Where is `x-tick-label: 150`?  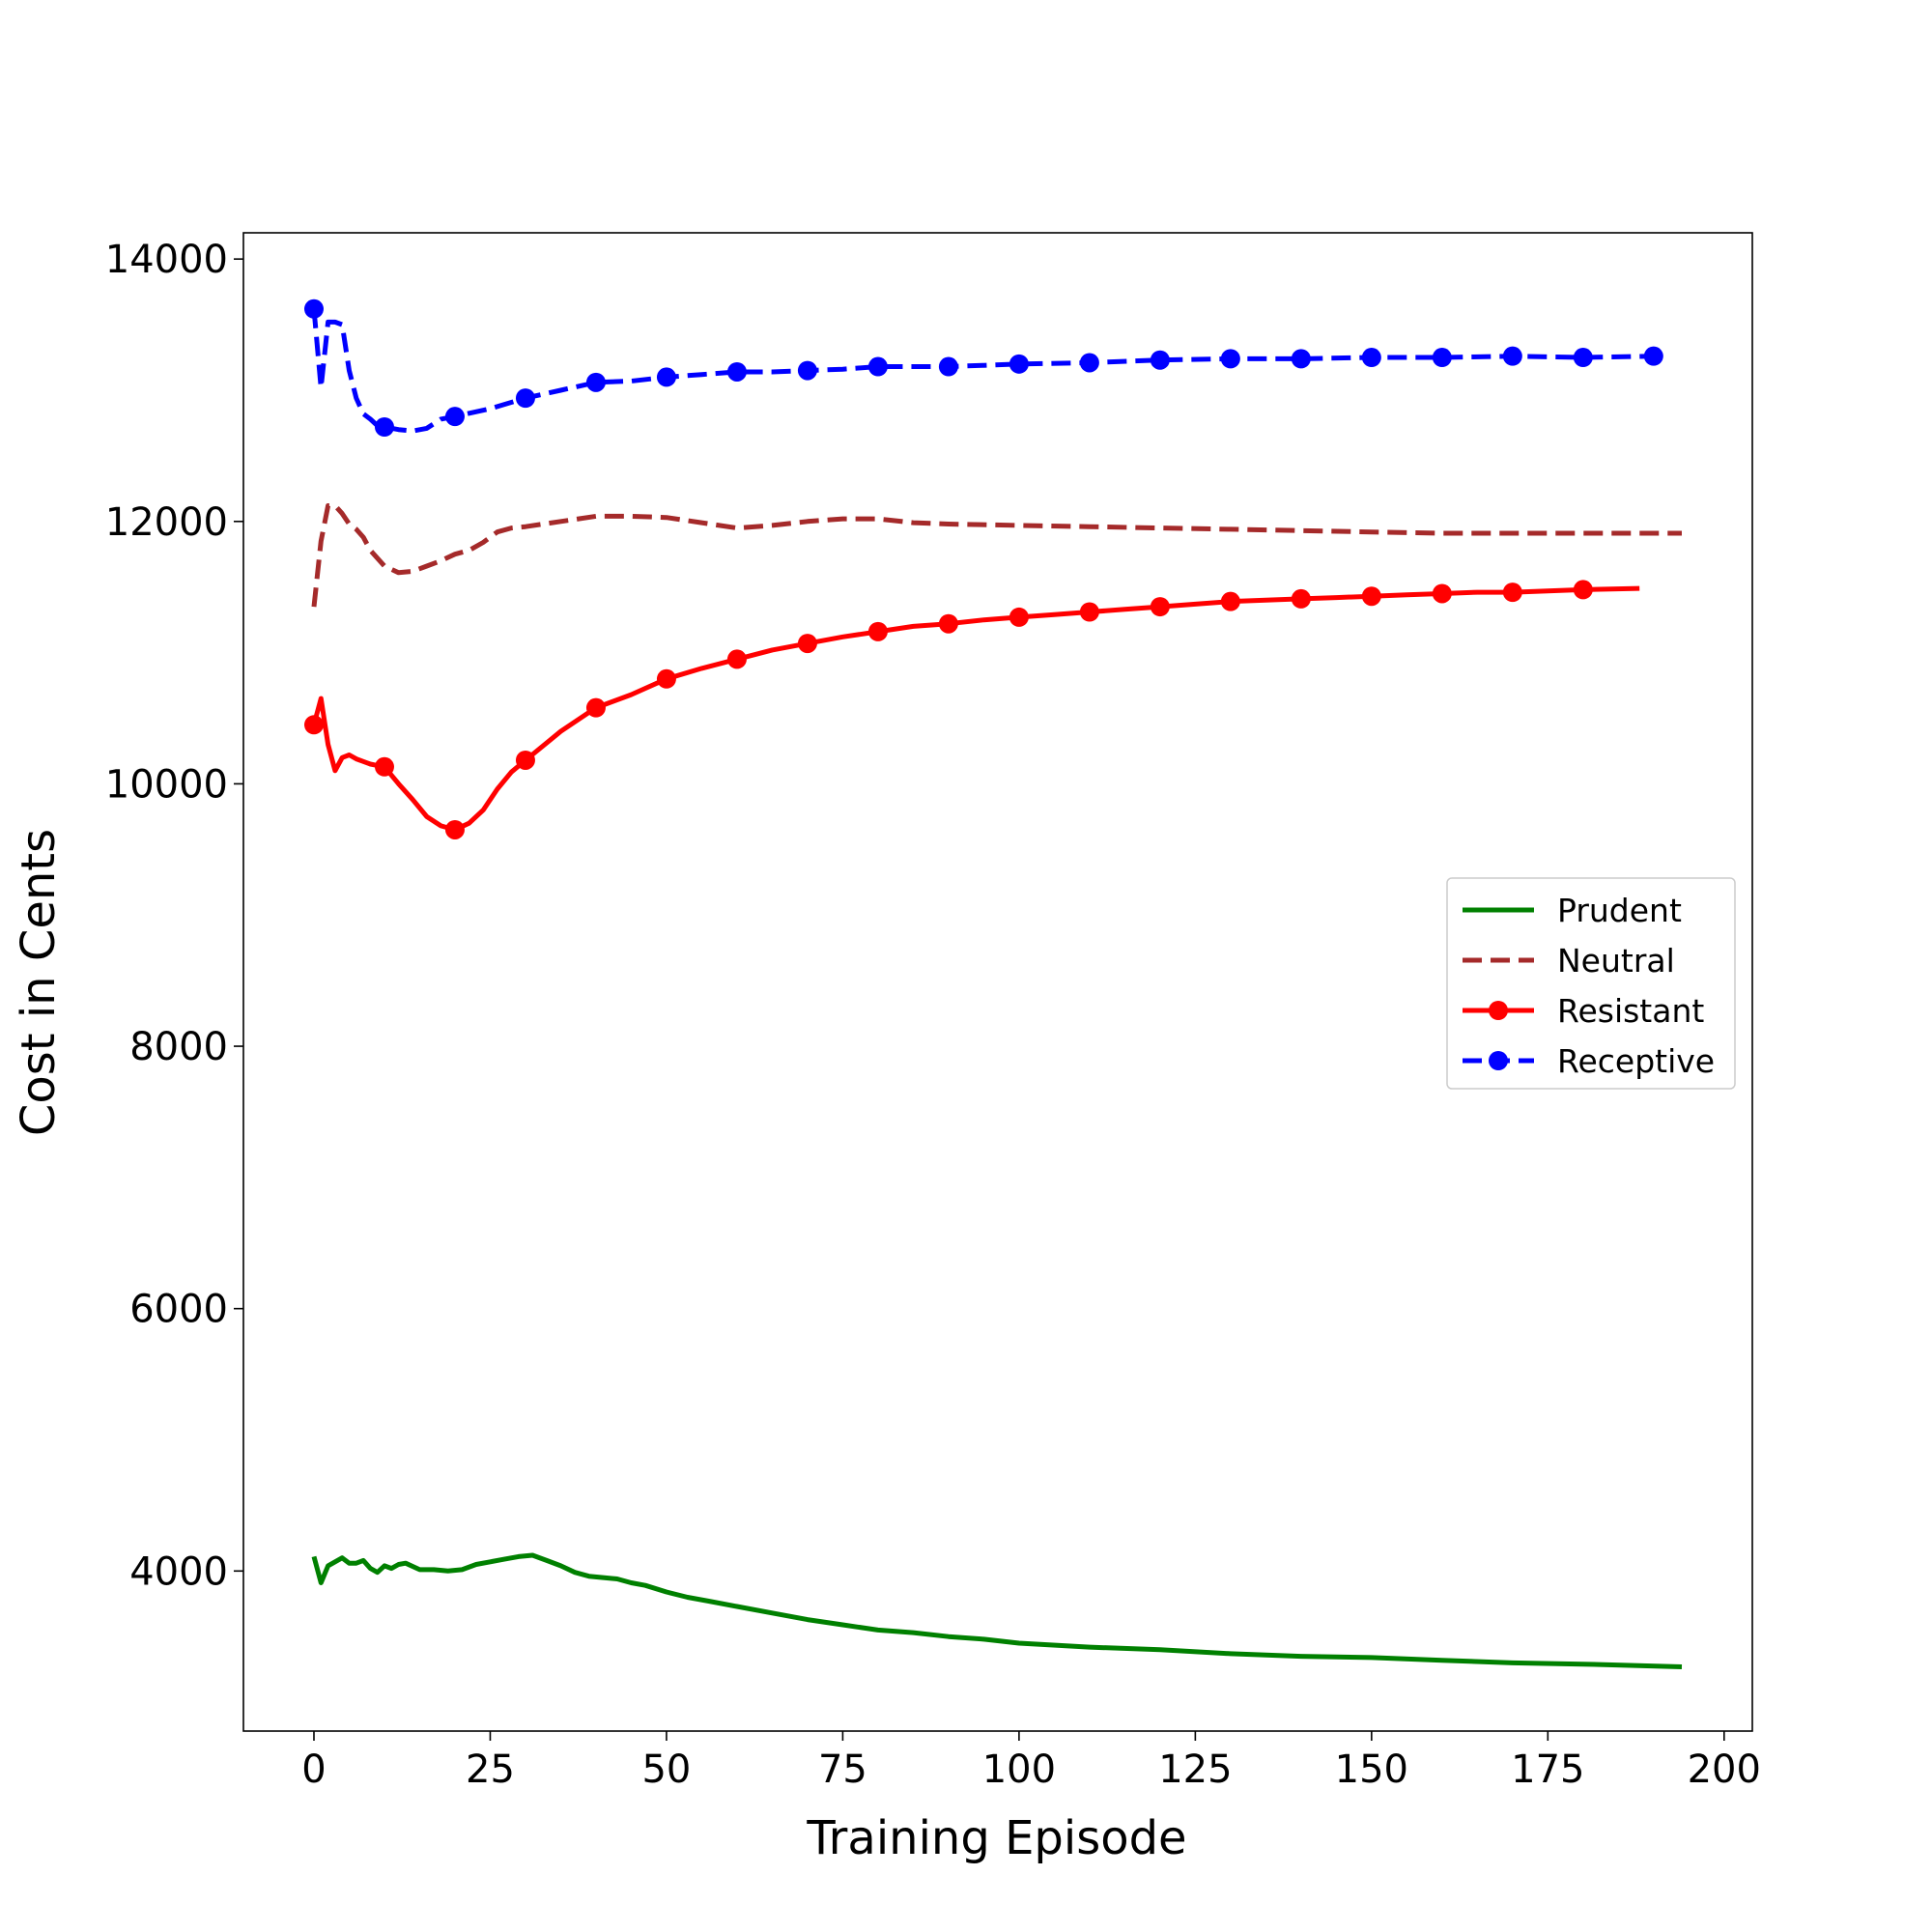
x-tick-label: 150 is located at coordinates (1371, 1769).